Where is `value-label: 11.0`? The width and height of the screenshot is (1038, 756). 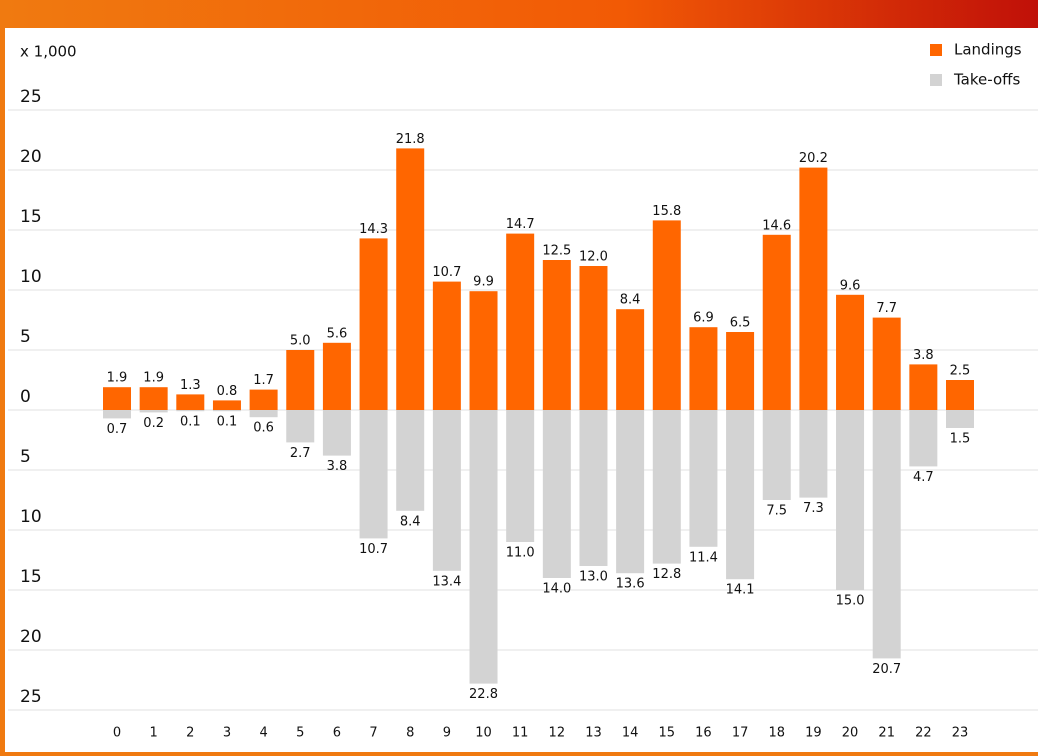
value-label: 11.0 is located at coordinates (520, 553).